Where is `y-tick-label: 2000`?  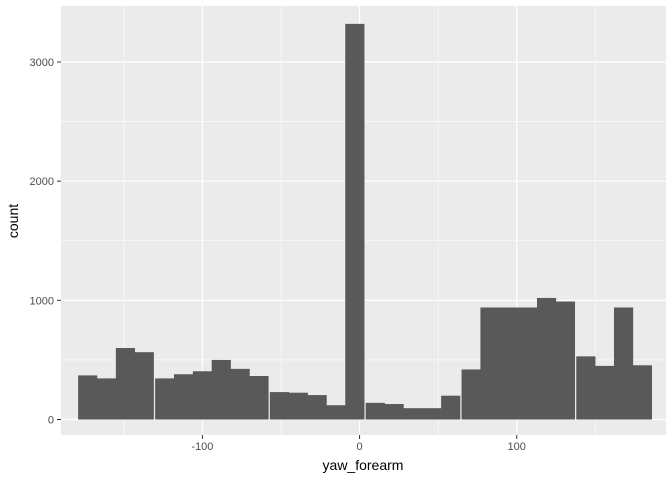
y-tick-label: 2000 is located at coordinates (42, 182).